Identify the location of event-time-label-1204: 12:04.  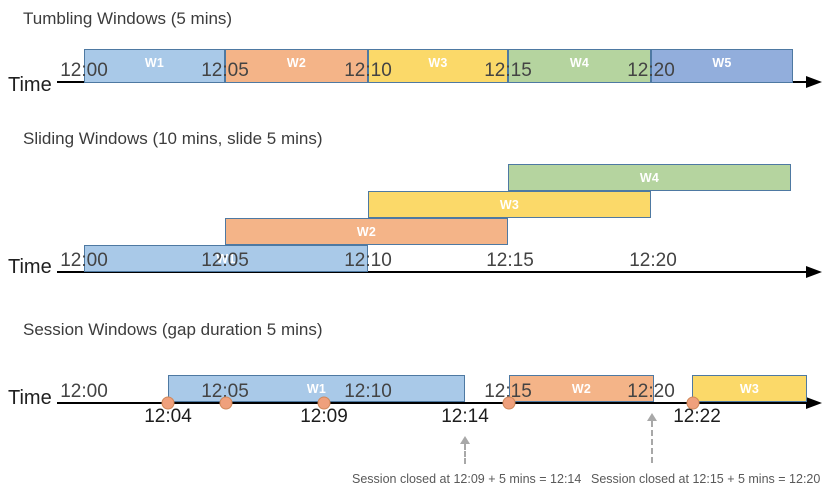
(168, 416).